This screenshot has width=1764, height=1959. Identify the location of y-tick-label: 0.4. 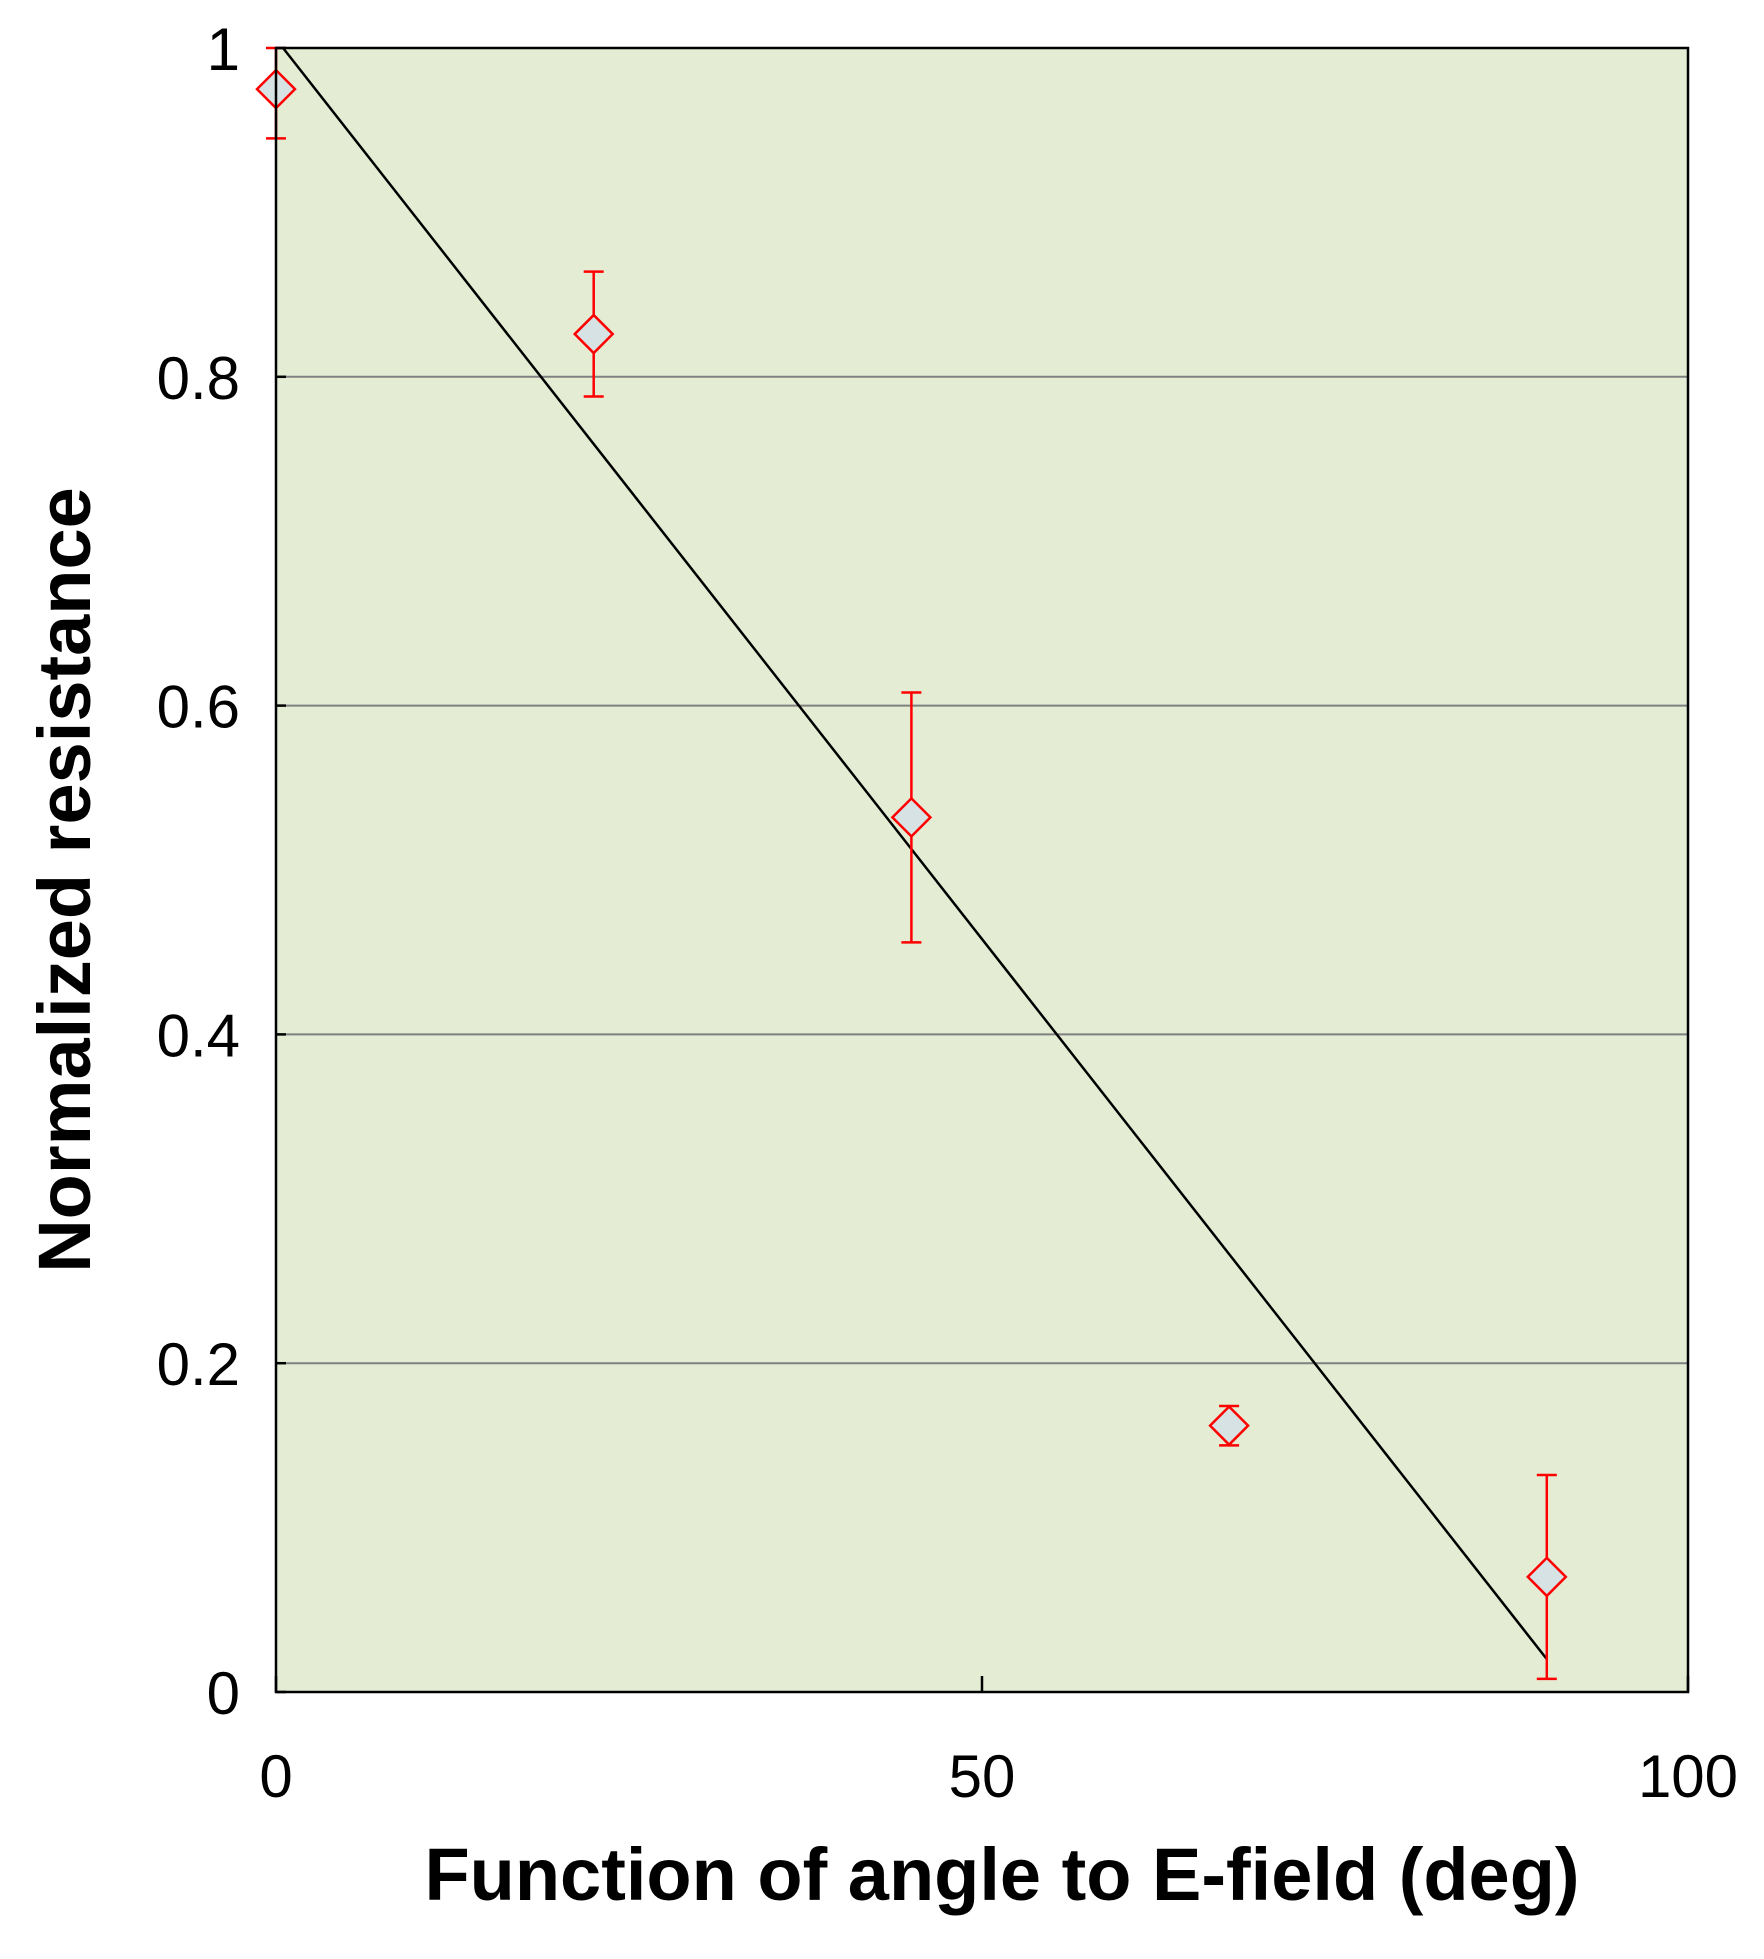
(198, 1035).